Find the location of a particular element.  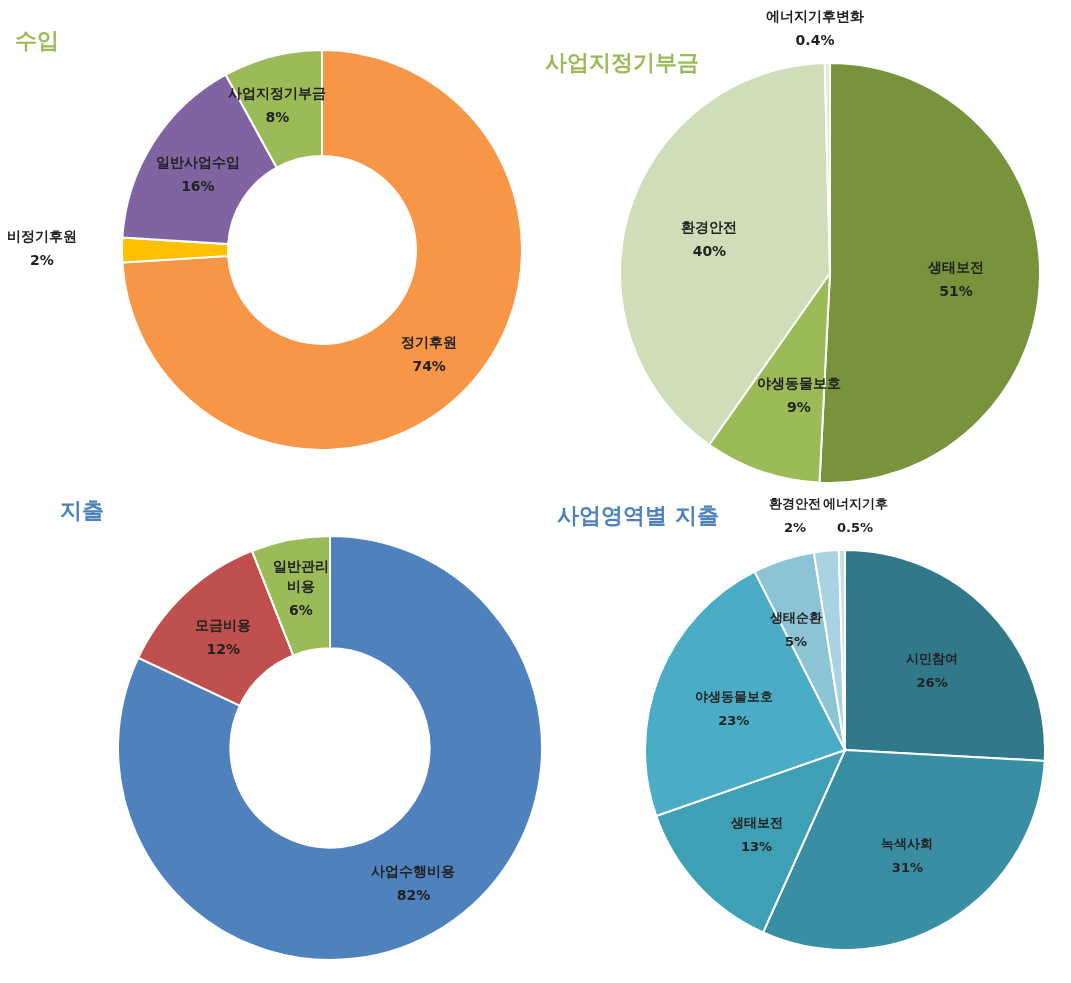

data-label: 0.4% is located at coordinates (815, 40).